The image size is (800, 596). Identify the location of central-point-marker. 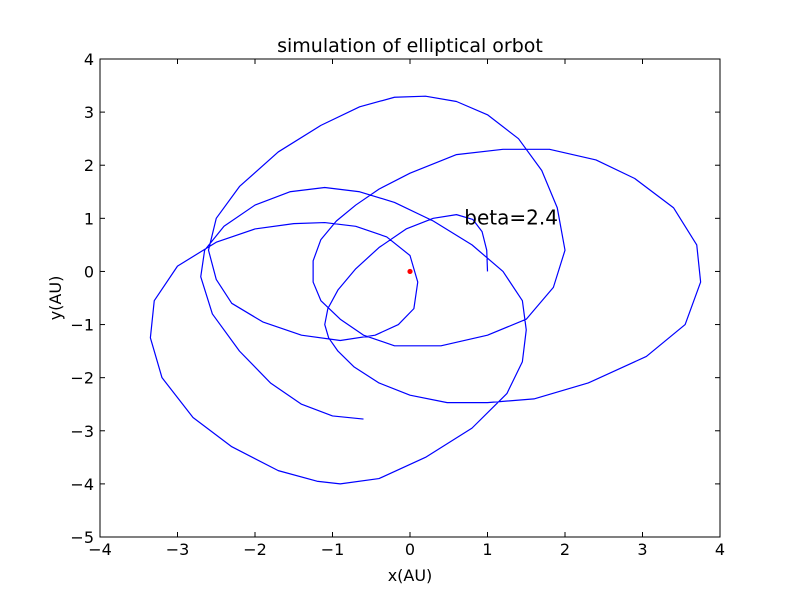
(410, 271).